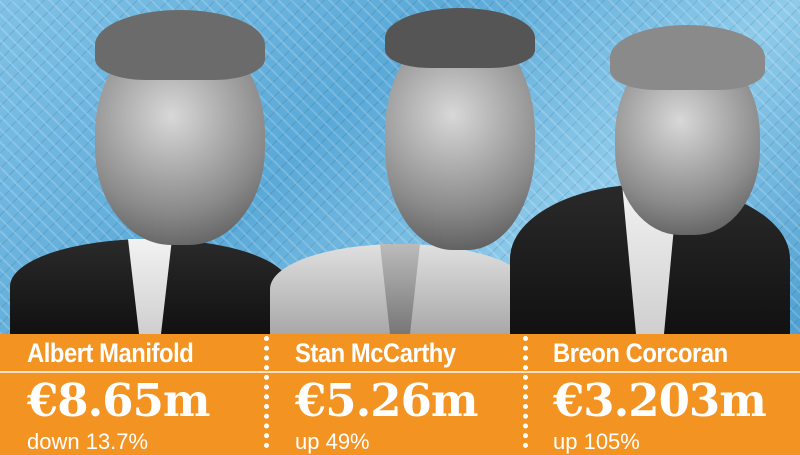 This screenshot has width=800, height=455. What do you see at coordinates (660, 400) in the screenshot?
I see `pay-amount: €3.203m` at bounding box center [660, 400].